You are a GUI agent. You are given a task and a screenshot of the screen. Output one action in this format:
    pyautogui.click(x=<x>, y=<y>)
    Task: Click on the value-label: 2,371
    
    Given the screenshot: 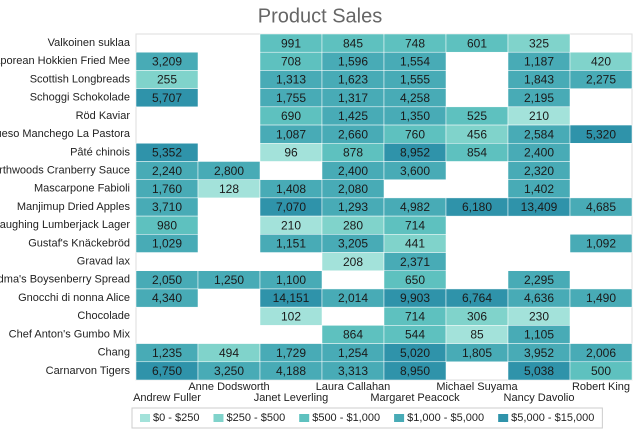 What is the action you would take?
    pyautogui.click(x=415, y=262)
    